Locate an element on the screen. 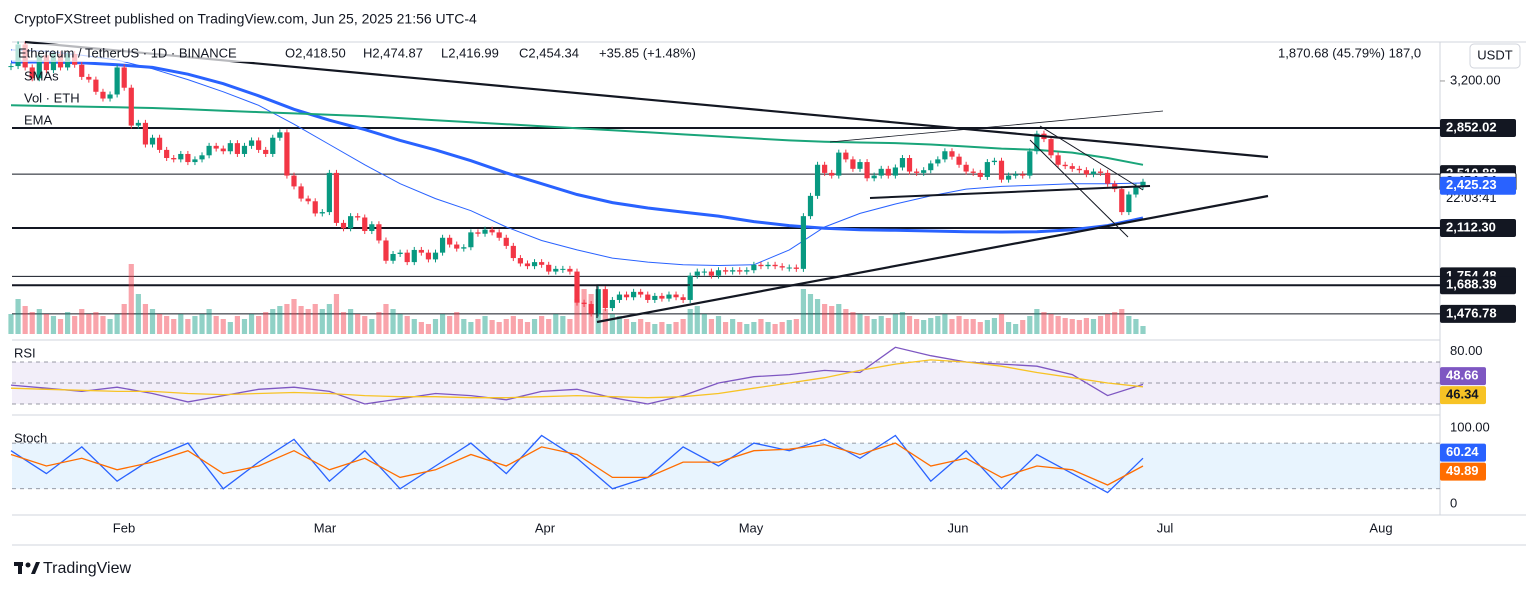  ohlc-change: +35.85 (+1.48%) is located at coordinates (647, 52).